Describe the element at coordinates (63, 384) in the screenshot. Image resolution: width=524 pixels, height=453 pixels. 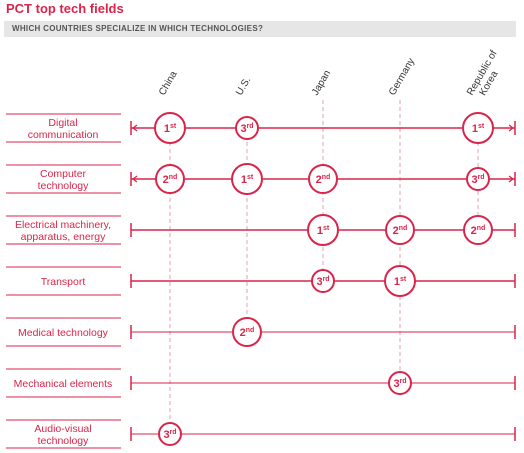
I see `field-label: Mechanical elements` at that location.